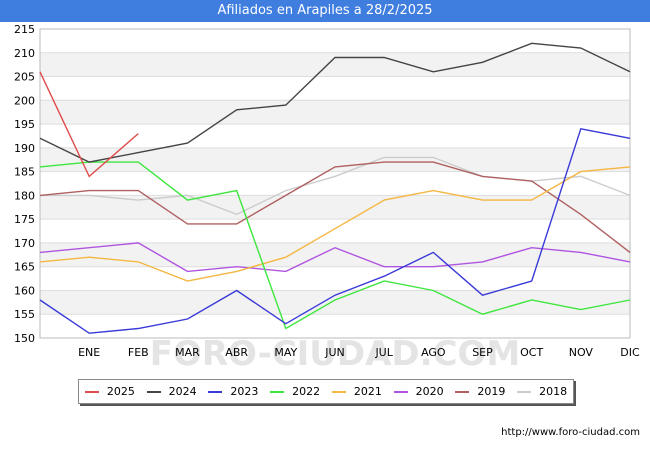 Image resolution: width=650 pixels, height=450 pixels. What do you see at coordinates (138, 352) in the screenshot?
I see `x-tick-label: FEB` at bounding box center [138, 352].